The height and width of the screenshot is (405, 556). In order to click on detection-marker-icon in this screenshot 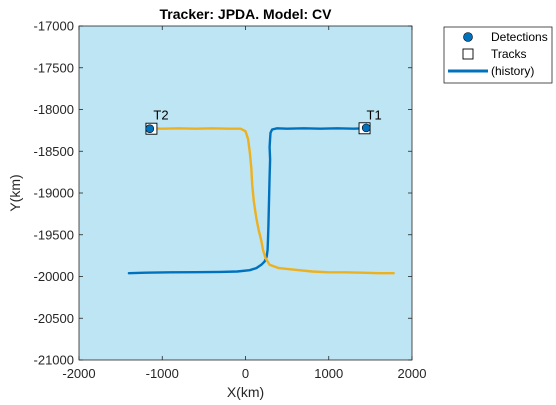, I will do `click(468, 37)`.